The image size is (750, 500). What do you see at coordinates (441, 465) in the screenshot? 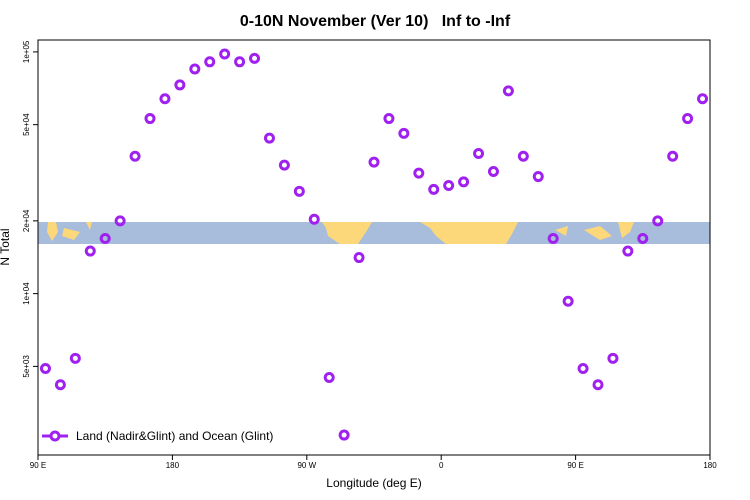
I see `x-tick-label: 0` at bounding box center [441, 465].